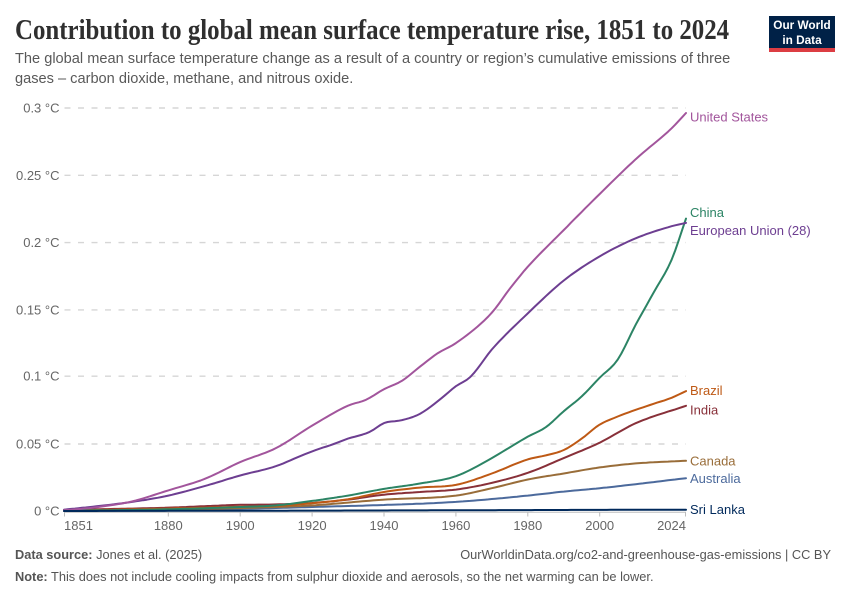 The height and width of the screenshot is (600, 850). Describe the element at coordinates (41, 242) in the screenshot. I see `svg-text: 0.2 °C` at that location.